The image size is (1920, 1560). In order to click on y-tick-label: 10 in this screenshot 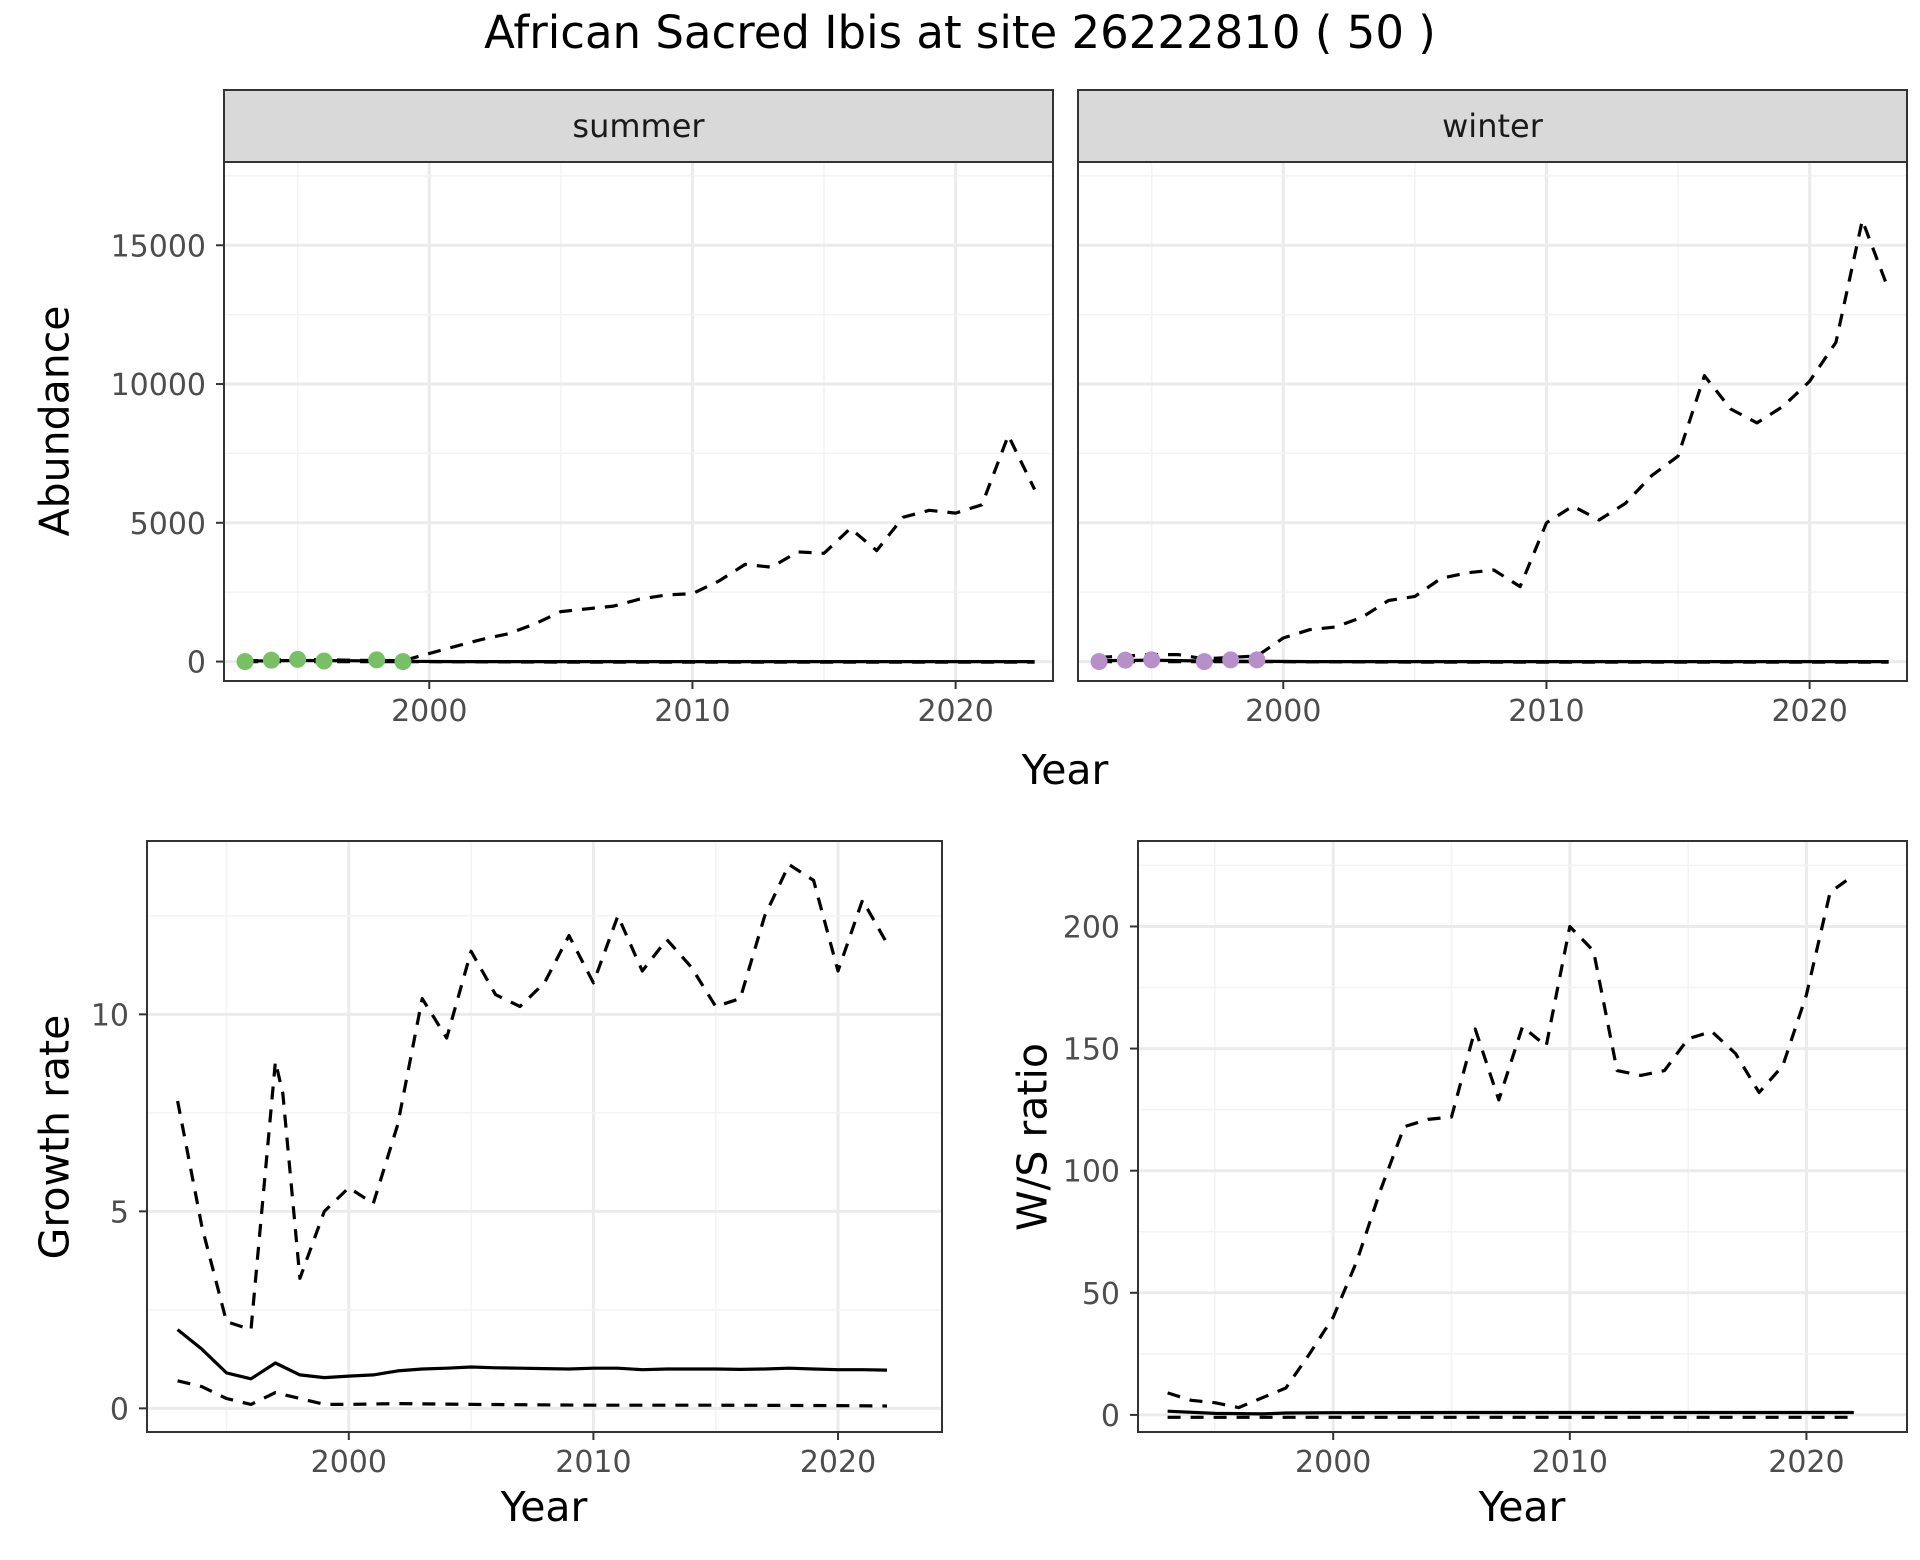, I will do `click(110, 1015)`.